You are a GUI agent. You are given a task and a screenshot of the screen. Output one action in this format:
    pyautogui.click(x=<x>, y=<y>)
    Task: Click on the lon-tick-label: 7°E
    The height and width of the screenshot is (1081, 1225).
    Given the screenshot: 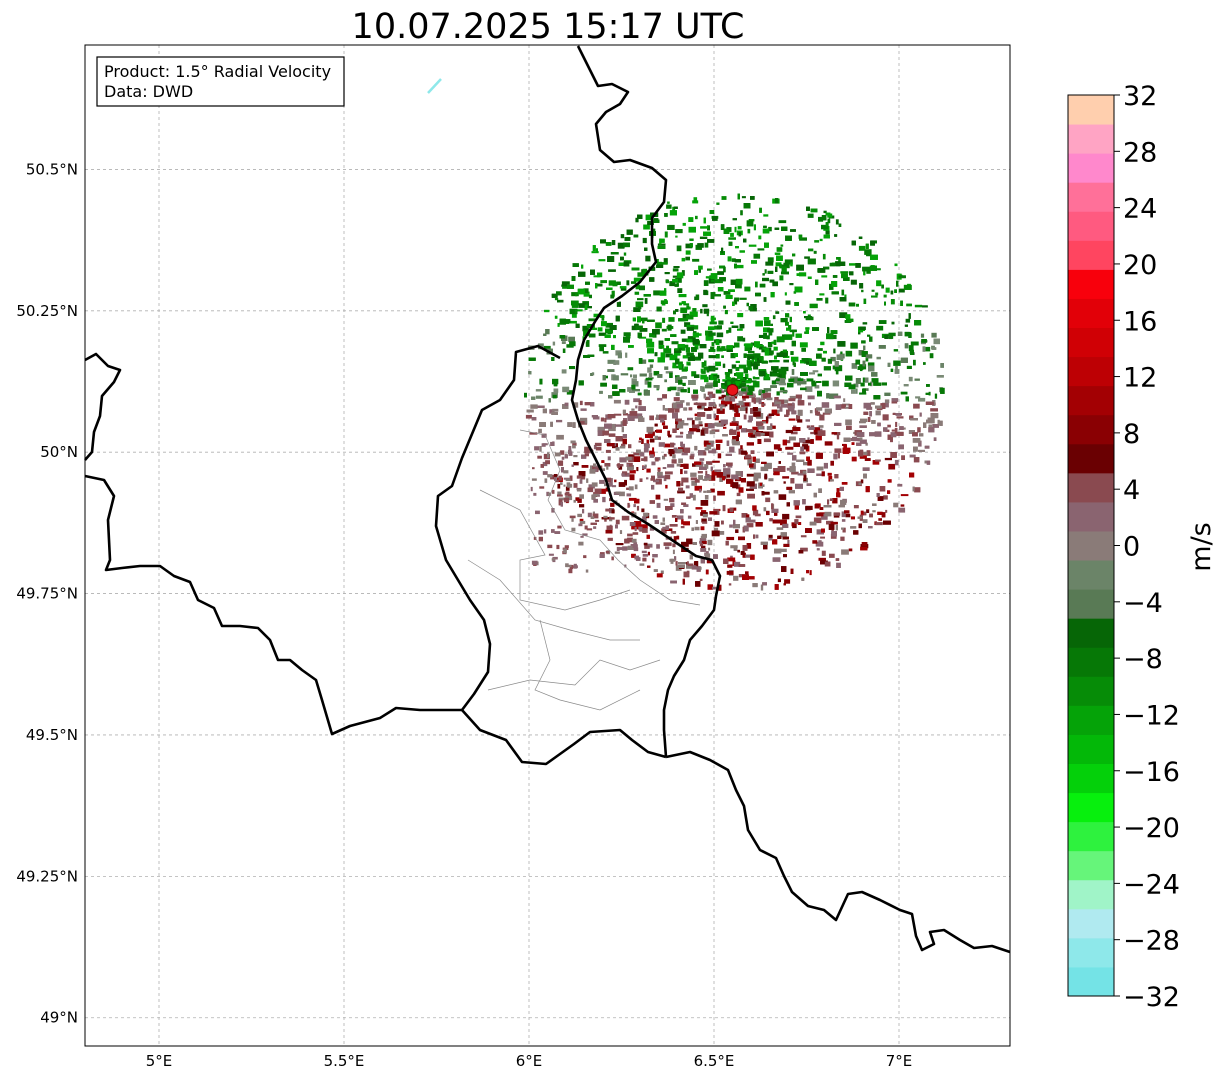 What is the action you would take?
    pyautogui.click(x=899, y=1061)
    